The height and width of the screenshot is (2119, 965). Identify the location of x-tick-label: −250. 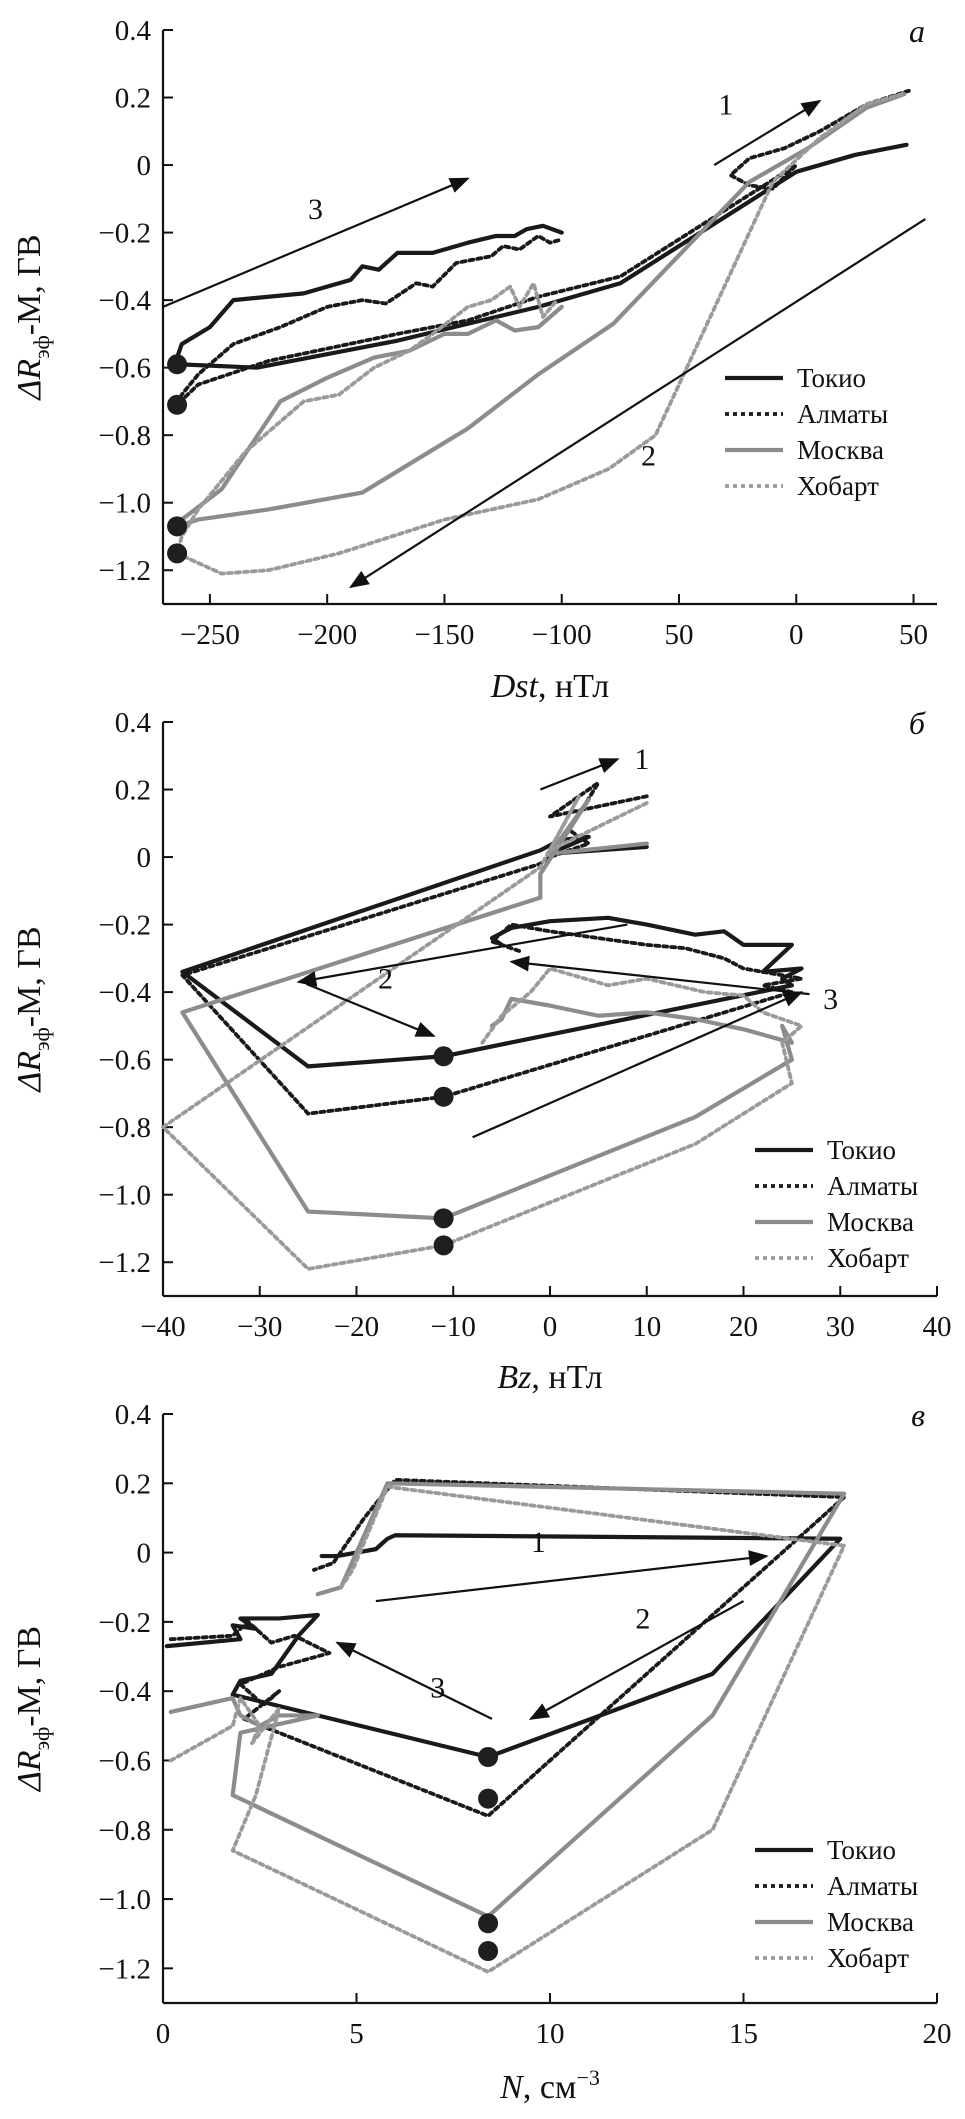
(210, 635).